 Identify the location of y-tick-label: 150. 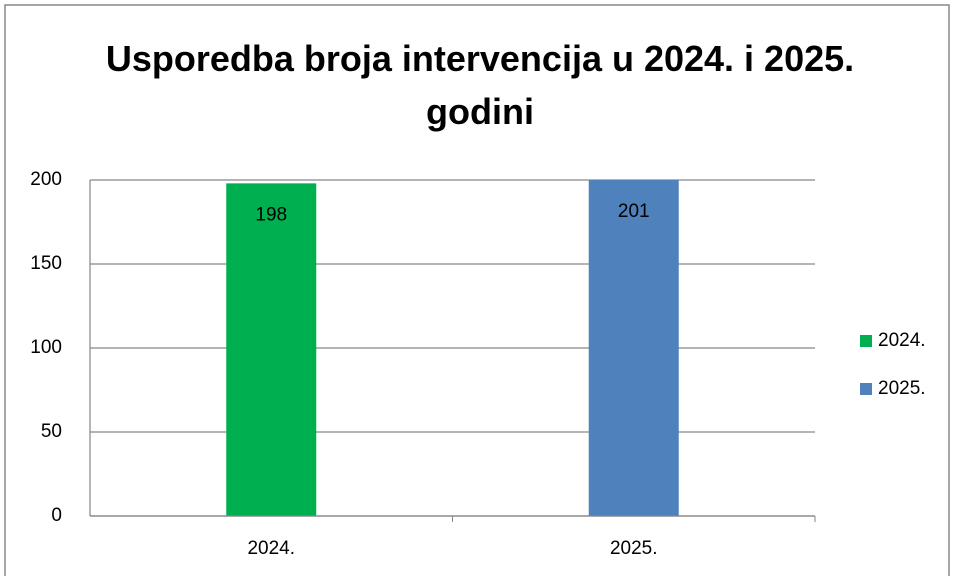
(46, 263).